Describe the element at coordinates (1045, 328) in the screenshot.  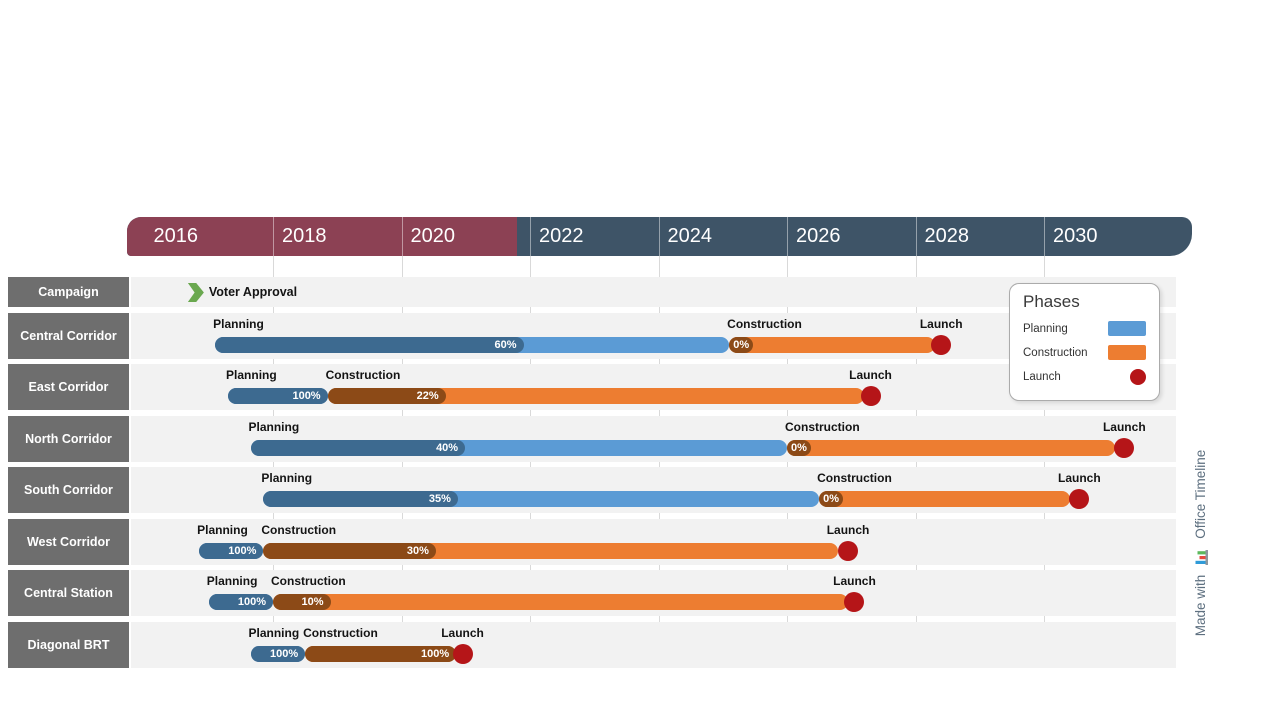
I see `legend-item-label: Planning` at that location.